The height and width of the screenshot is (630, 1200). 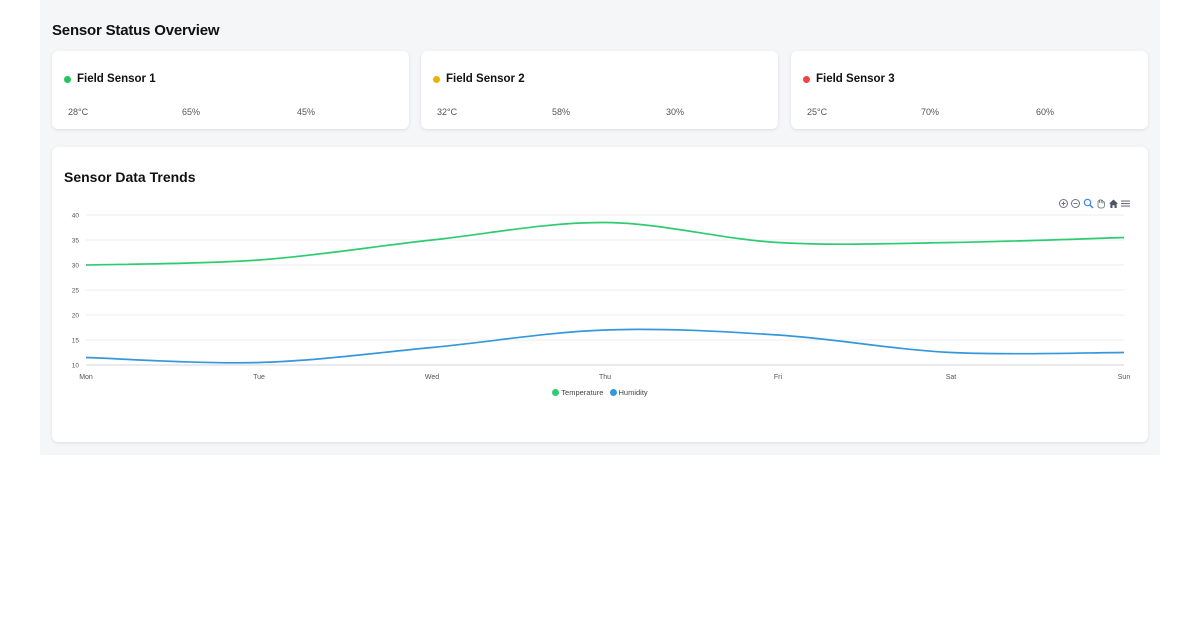 What do you see at coordinates (447, 112) in the screenshot?
I see `temperature-value: 32°C` at bounding box center [447, 112].